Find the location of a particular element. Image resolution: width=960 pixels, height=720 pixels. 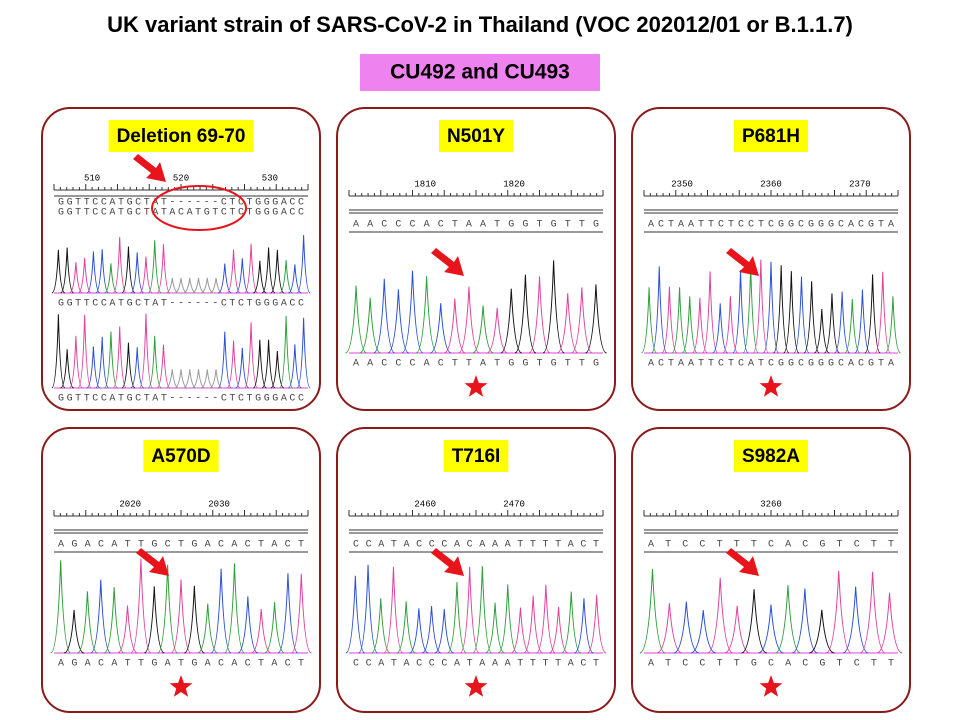

sequence: GGTTCCATGCTATACATGTCTCTGGGACC is located at coordinates (181, 213).